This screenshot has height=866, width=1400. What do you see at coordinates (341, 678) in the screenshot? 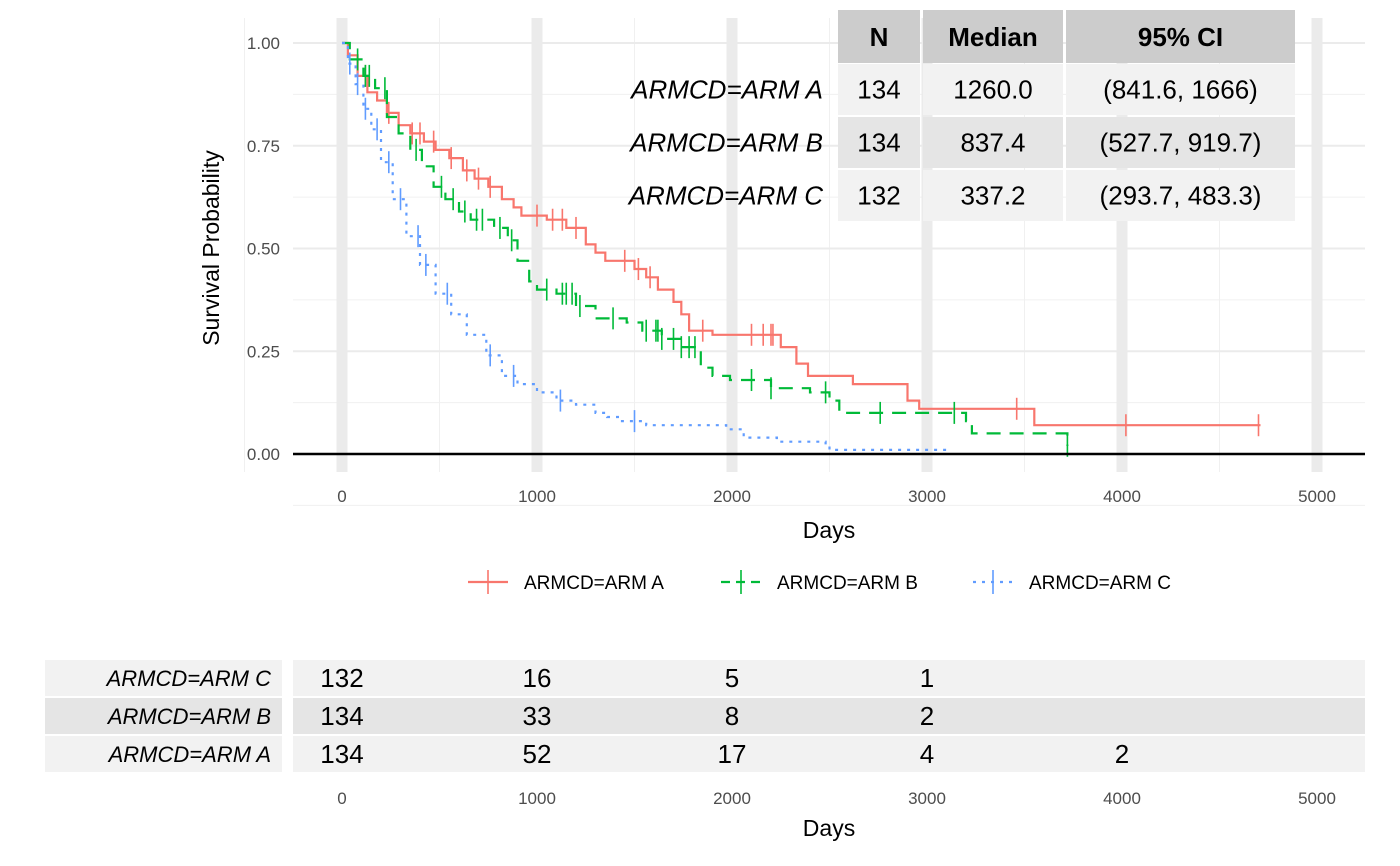
I see `risk-count-0-0: 132` at bounding box center [341, 678].